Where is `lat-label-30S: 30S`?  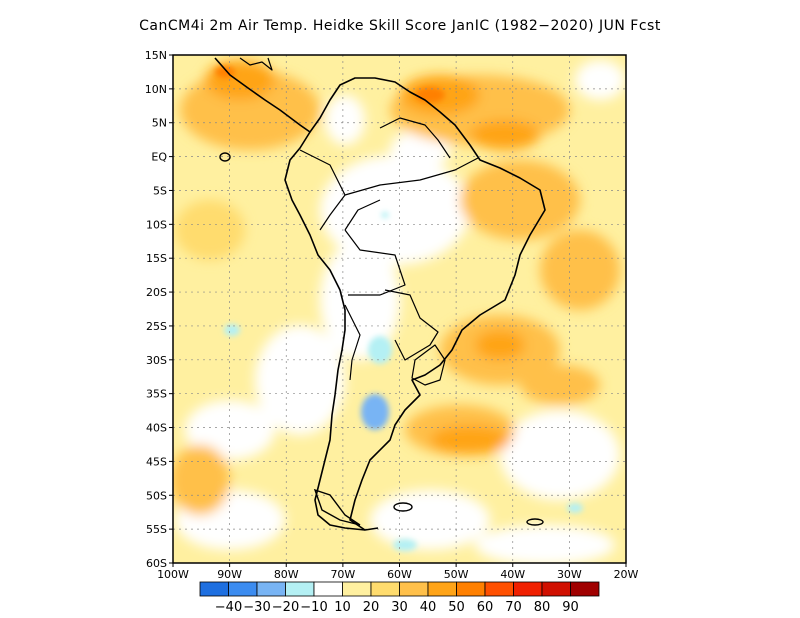 lat-label-30S: 30S is located at coordinates (156, 360).